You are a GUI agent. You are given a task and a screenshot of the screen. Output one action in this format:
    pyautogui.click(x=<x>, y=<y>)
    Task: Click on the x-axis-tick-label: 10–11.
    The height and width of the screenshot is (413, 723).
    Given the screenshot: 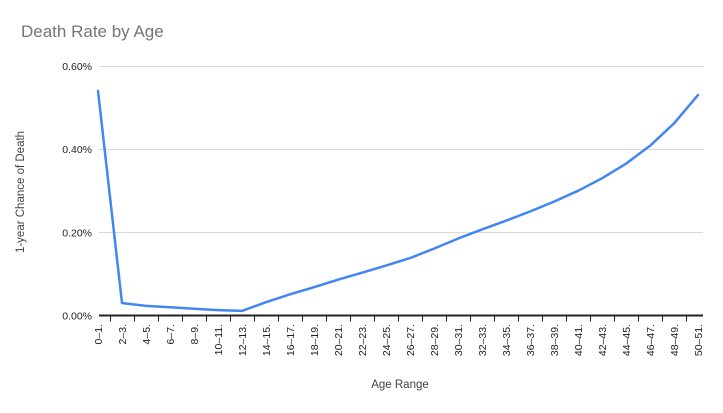 What is the action you would take?
    pyautogui.click(x=219, y=339)
    